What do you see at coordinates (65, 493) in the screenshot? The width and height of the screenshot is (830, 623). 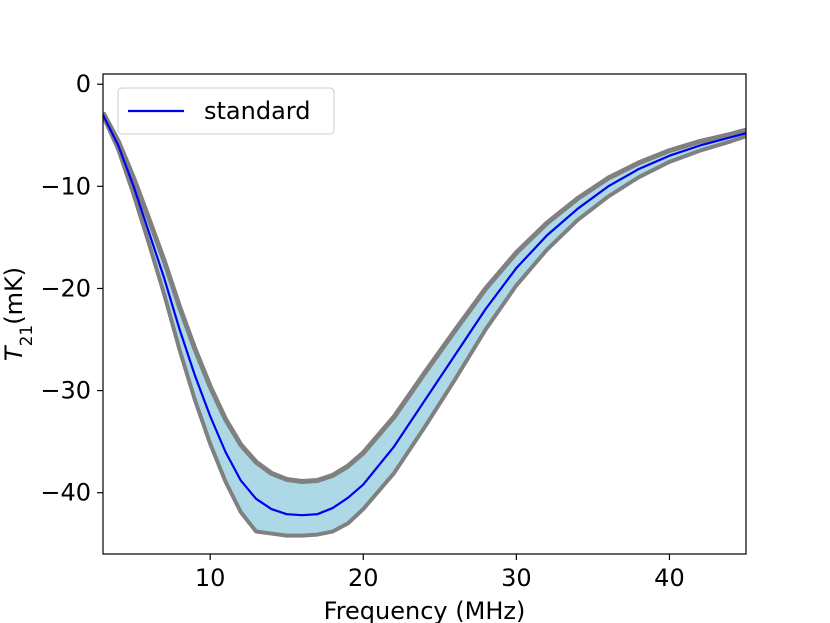 I see `y-tick-label: −40` at bounding box center [65, 493].